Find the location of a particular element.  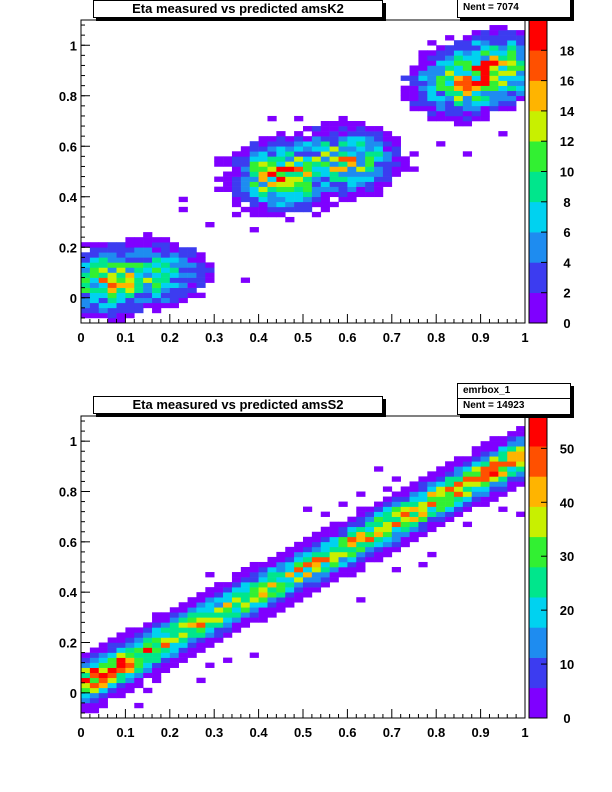

color-bar-tick-label: 10 is located at coordinates (567, 172).